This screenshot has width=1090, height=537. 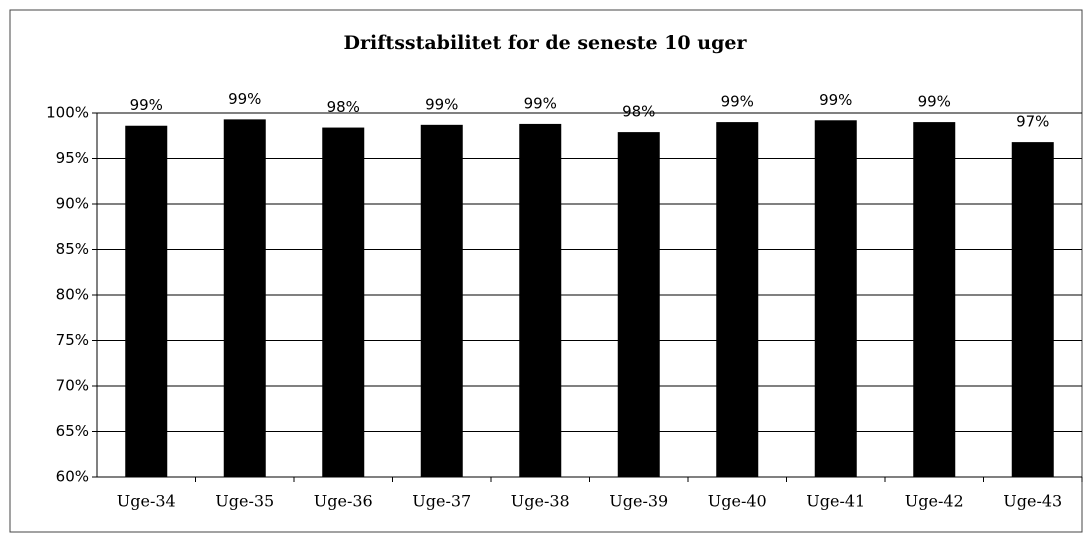 I want to click on y-tick-label: 70%, so click(x=72, y=386).